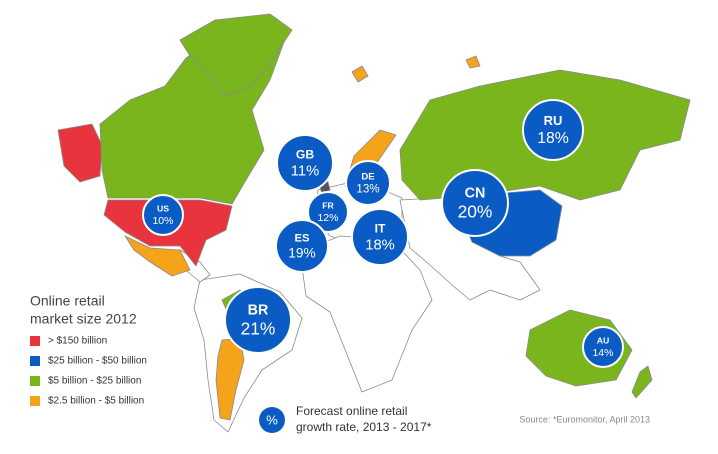  Describe the element at coordinates (67, 301) in the screenshot. I see `legend-title: Online retail` at that location.